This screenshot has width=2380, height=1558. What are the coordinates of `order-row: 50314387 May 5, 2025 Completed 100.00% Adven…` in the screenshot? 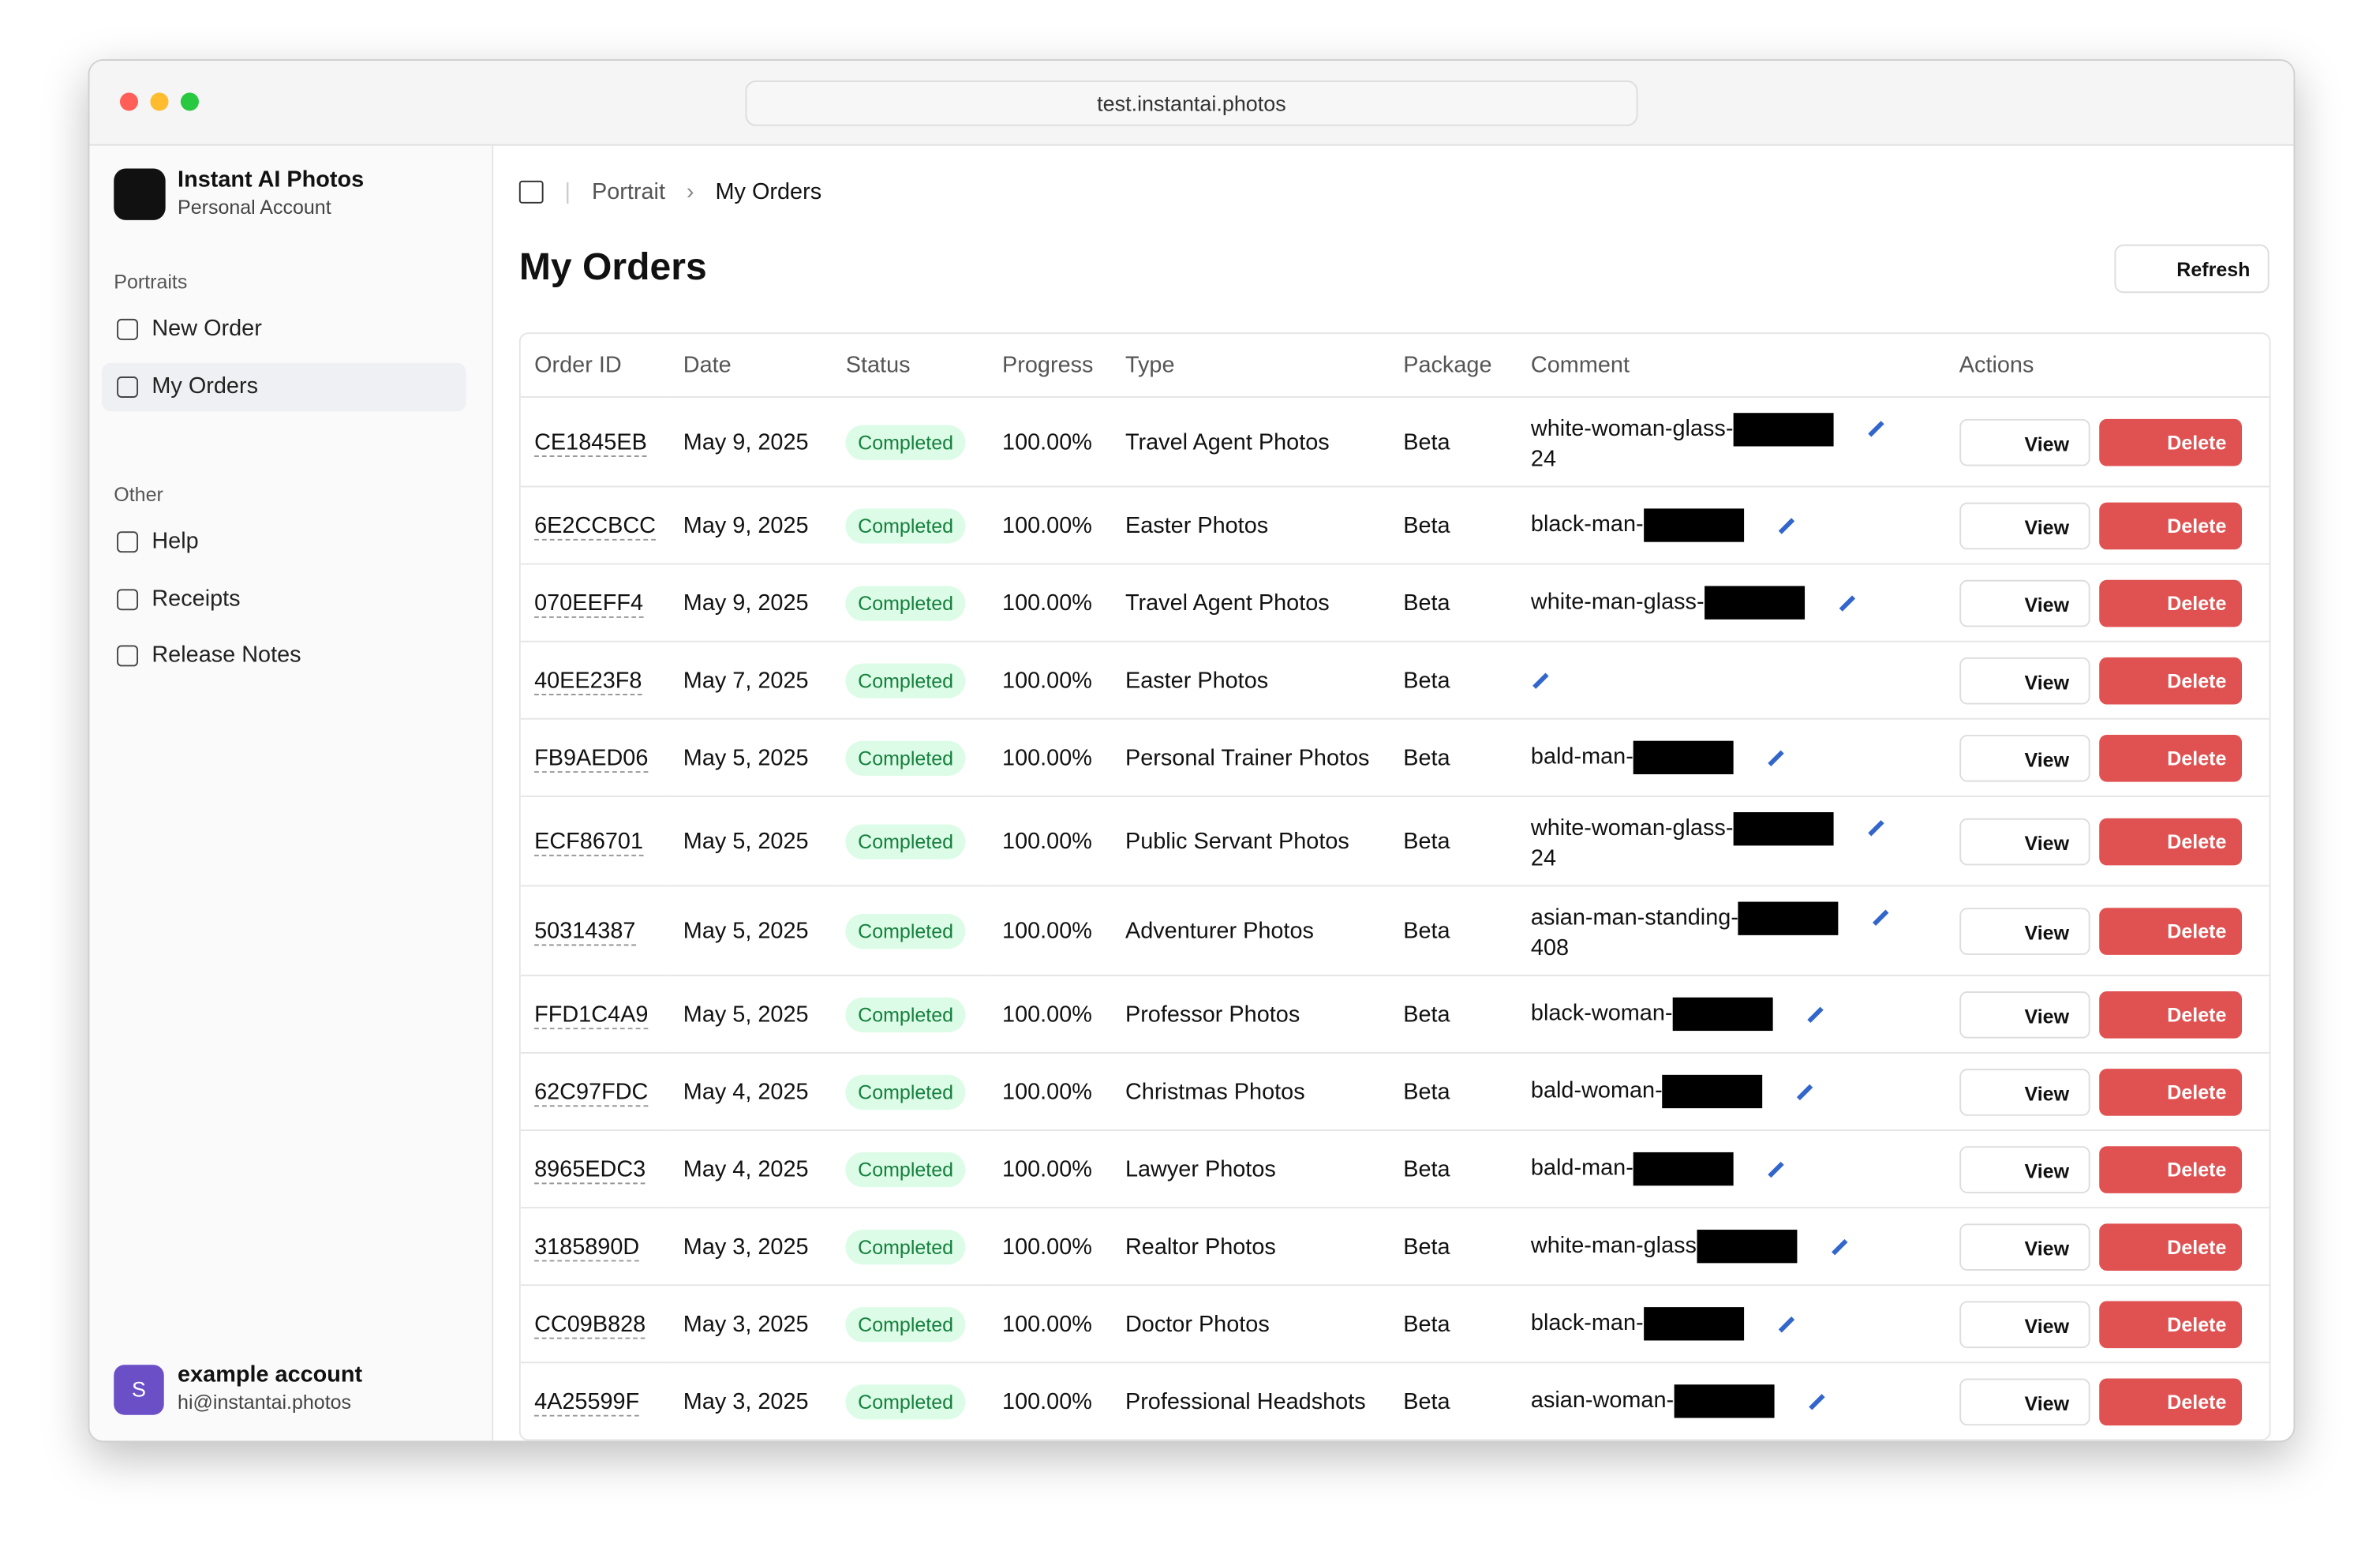 It's located at (1395, 931).